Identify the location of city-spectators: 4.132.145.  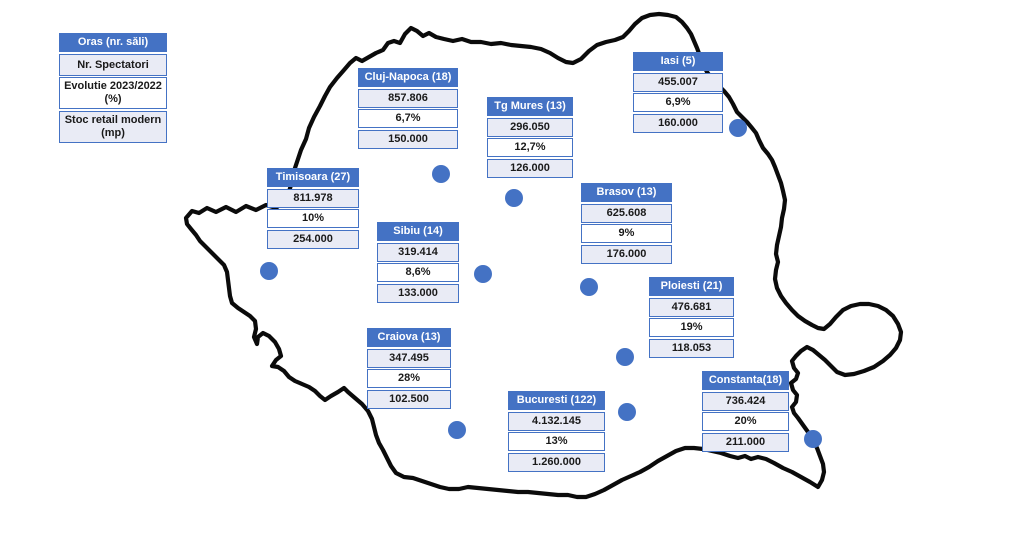
(556, 421).